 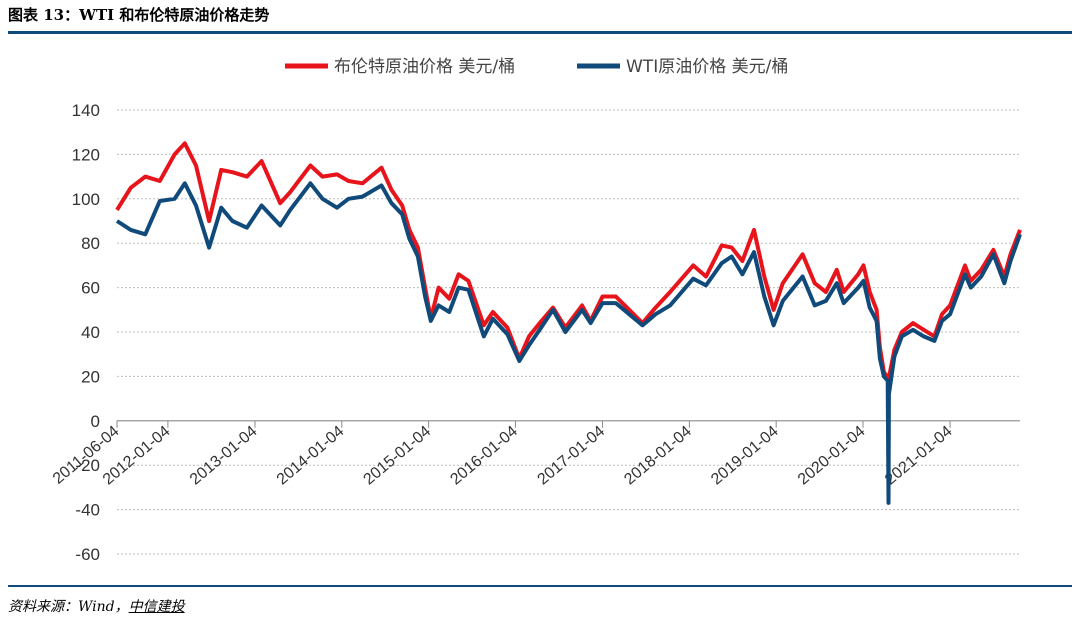 I want to click on source-label: 资料来源：Wind，, so click(x=68, y=607).